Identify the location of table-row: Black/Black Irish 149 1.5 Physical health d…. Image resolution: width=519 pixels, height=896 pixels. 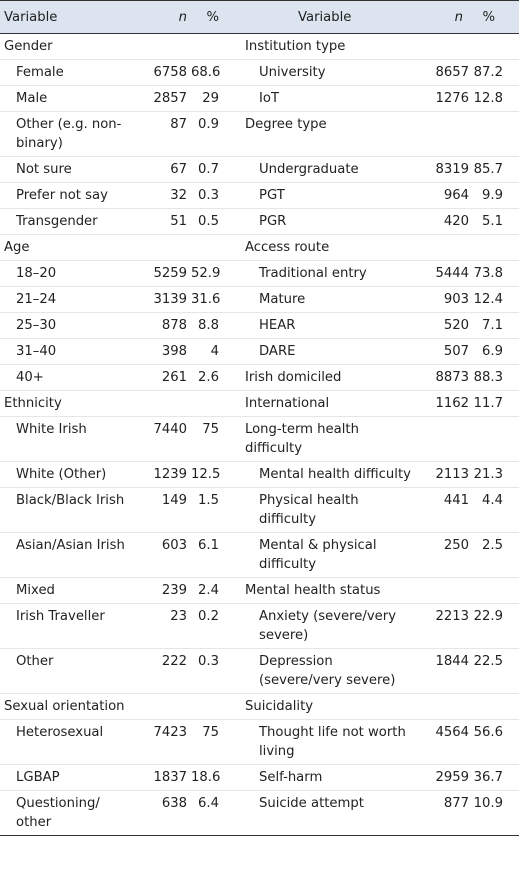
(259, 510).